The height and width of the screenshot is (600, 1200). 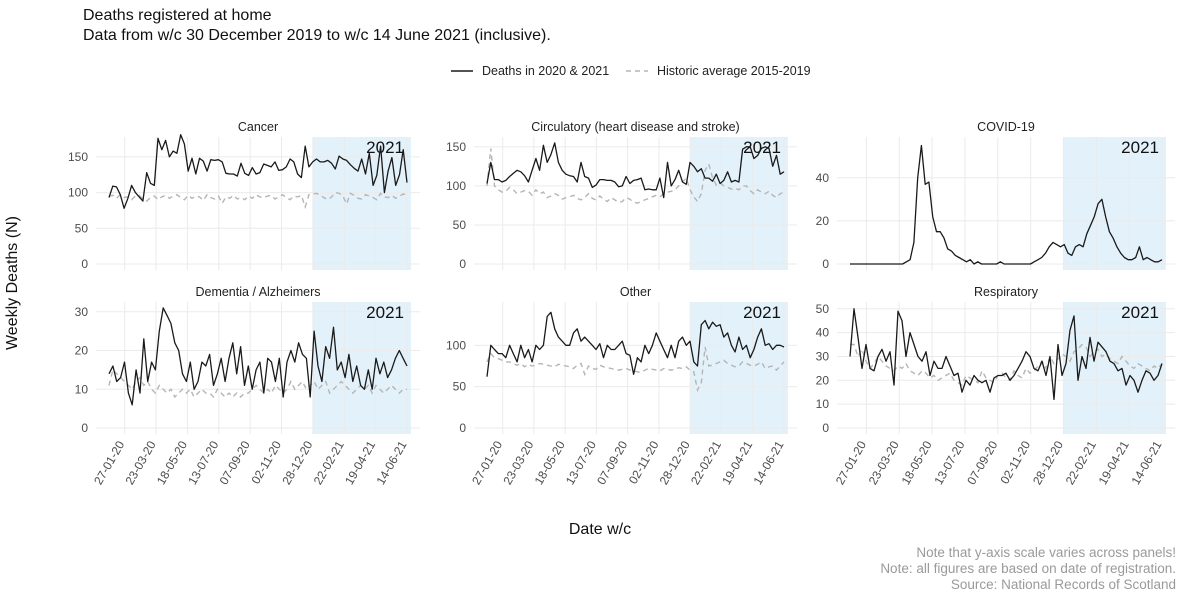 What do you see at coordinates (635, 292) in the screenshot?
I see `panel-title: Other` at bounding box center [635, 292].